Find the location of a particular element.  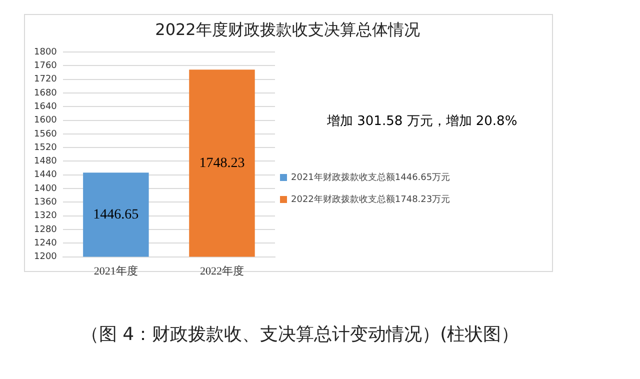

y-tick-label: 1640 is located at coordinates (46, 107).